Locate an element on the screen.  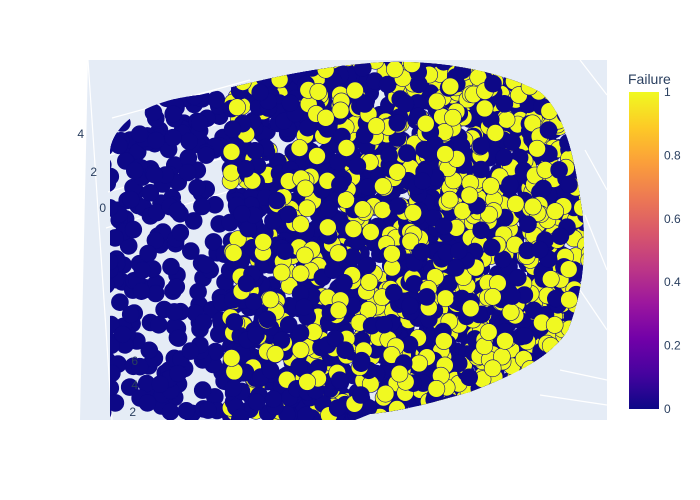
colorbar: Failure 00.20.40.60.81 is located at coordinates (654, 243).